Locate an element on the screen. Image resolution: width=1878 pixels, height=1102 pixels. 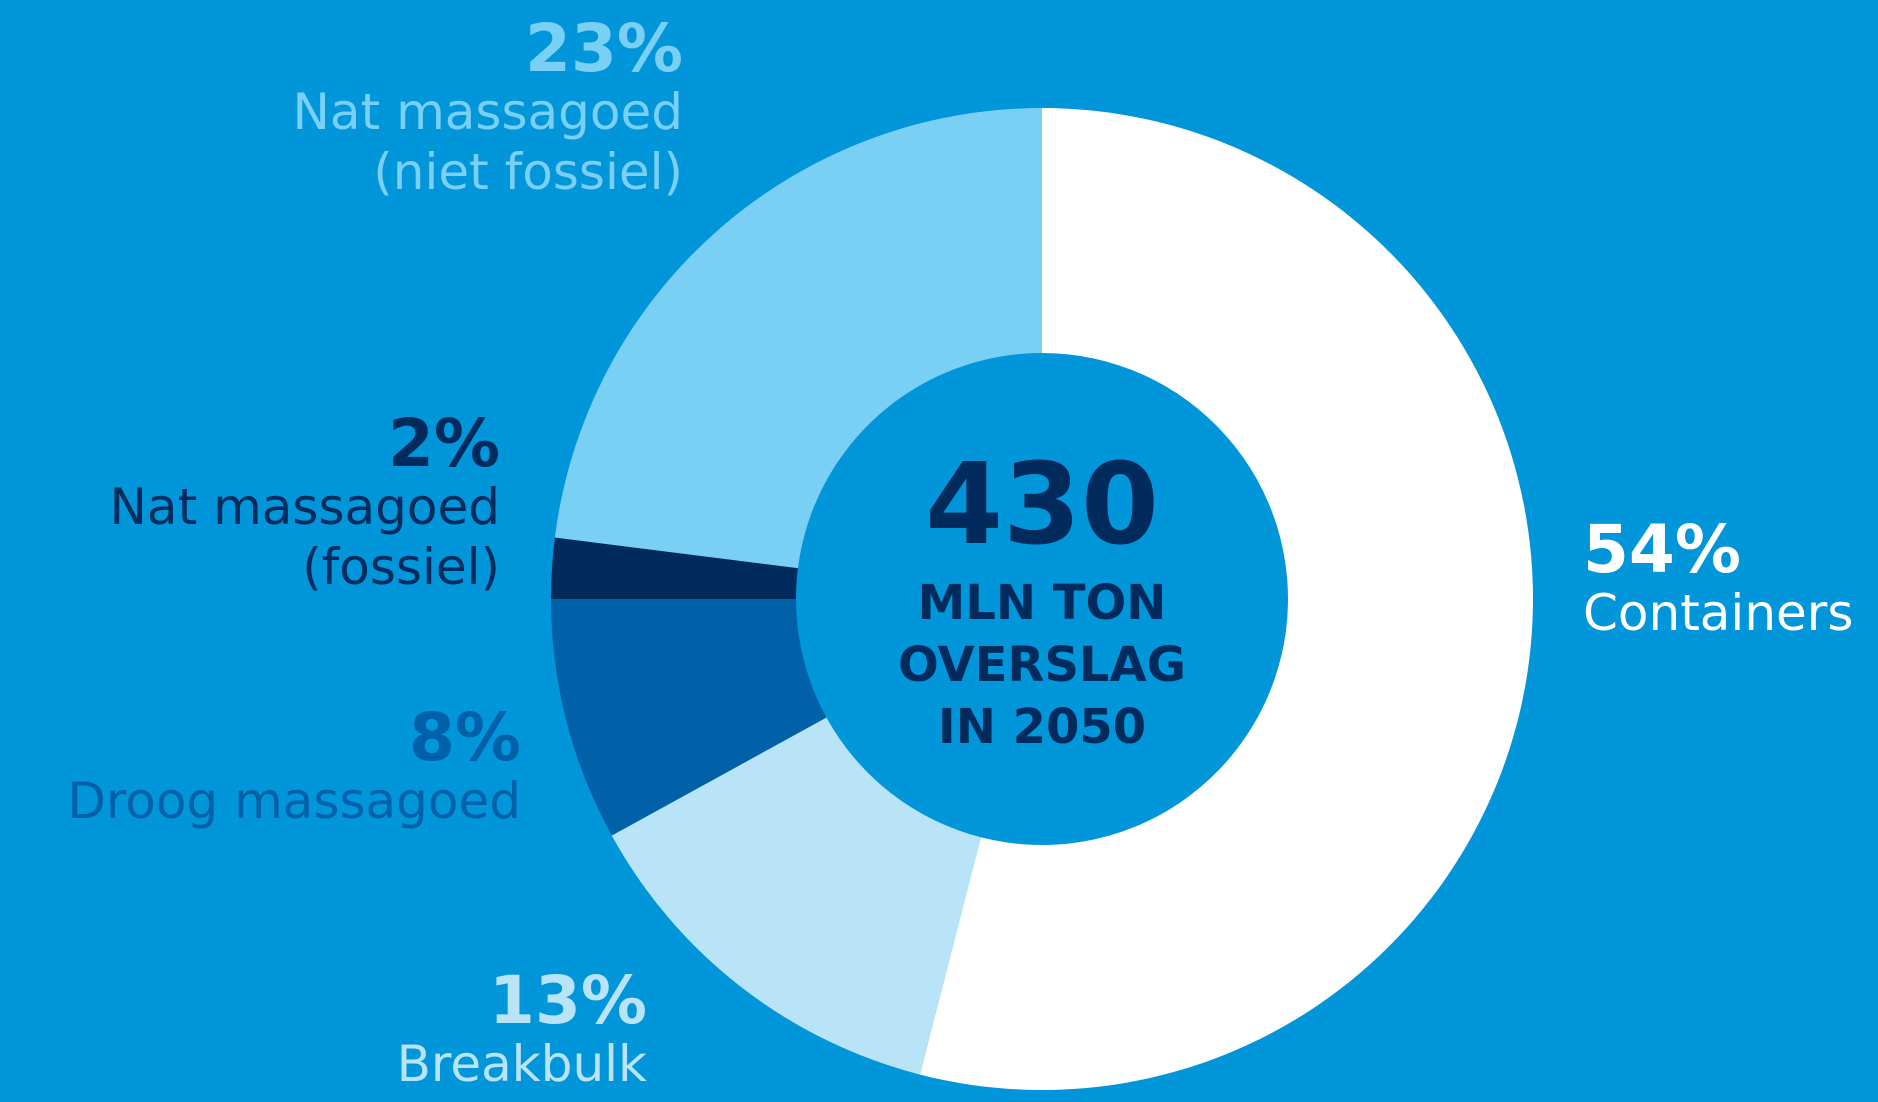
center-label: MLN TON OVERSLAG IN 2050 is located at coordinates (1042, 665).